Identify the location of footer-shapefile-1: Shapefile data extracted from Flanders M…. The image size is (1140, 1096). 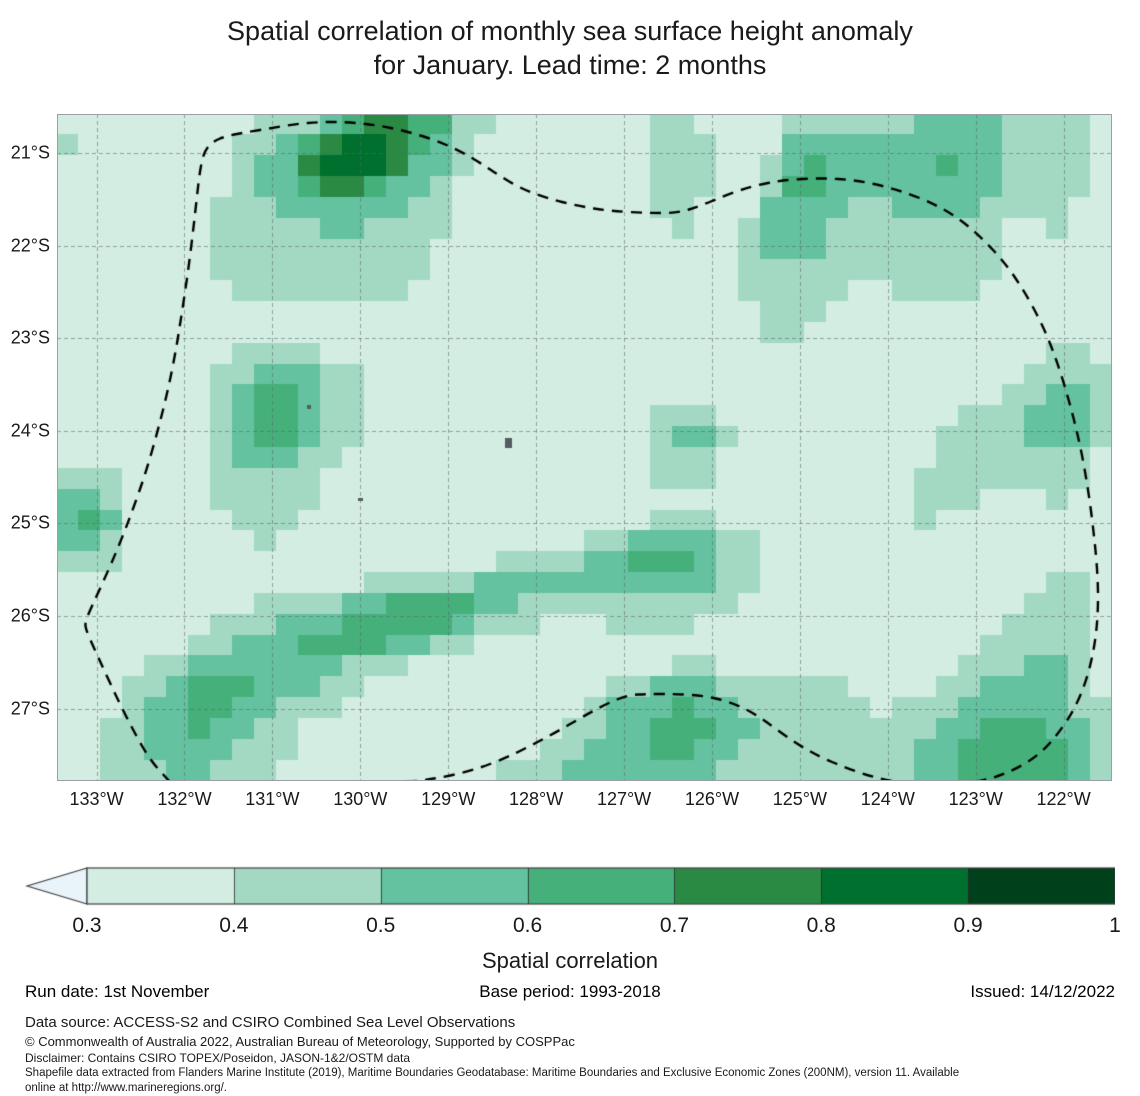
(492, 1073).